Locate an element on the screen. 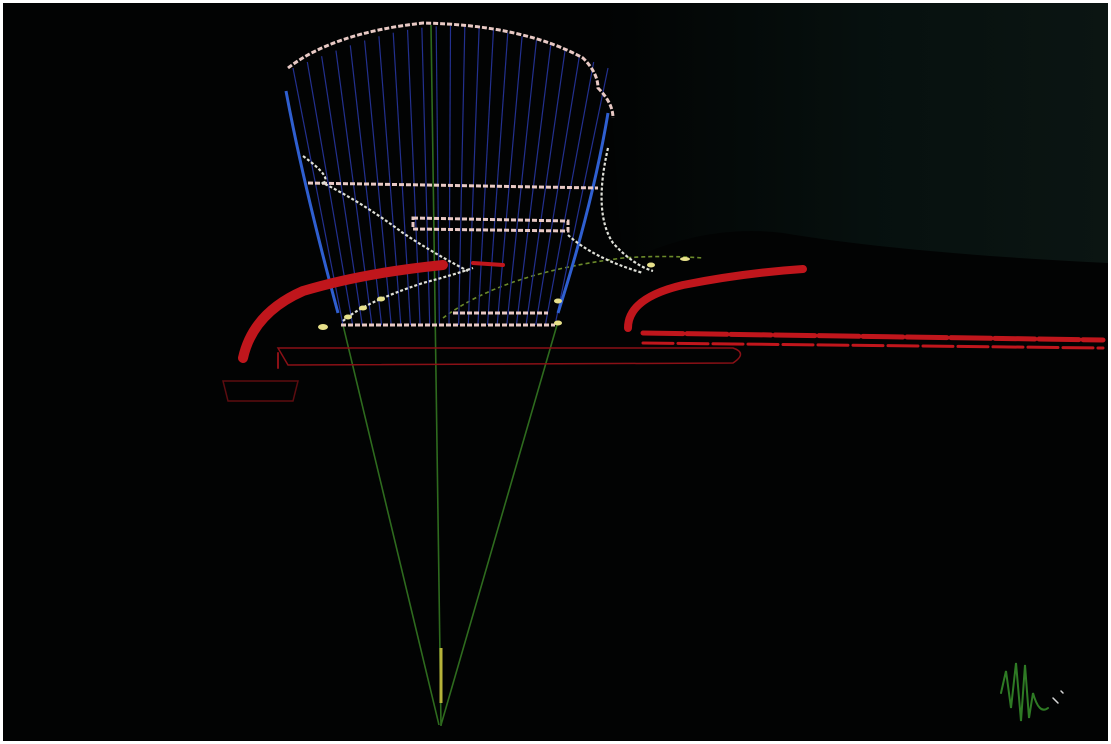 Image resolution: width=1111 pixels, height=744 pixels. yellow-points is located at coordinates (504, 293).